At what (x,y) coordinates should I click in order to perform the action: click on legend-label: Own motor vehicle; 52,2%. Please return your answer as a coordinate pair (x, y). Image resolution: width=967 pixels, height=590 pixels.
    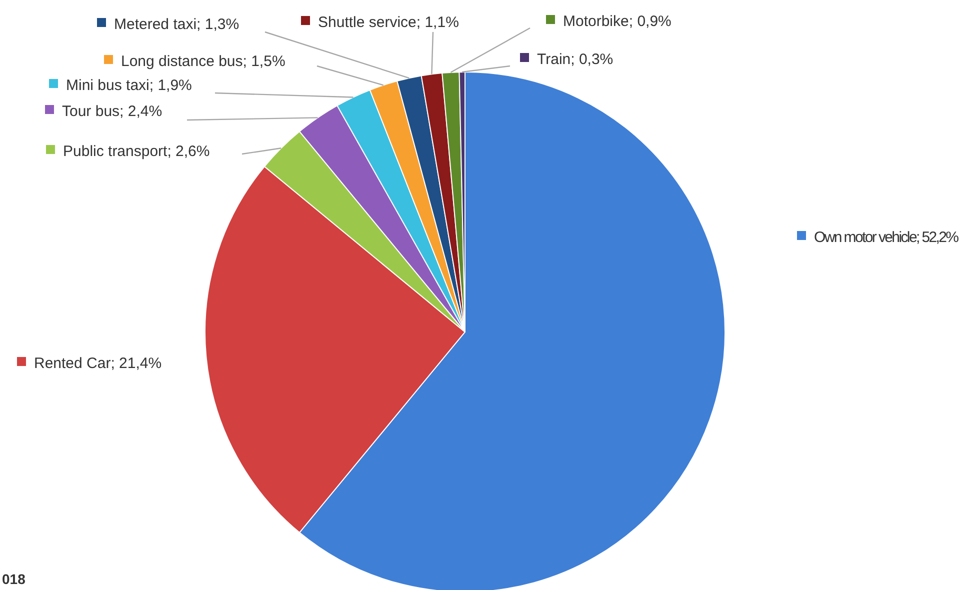
    Looking at the image, I should click on (886, 237).